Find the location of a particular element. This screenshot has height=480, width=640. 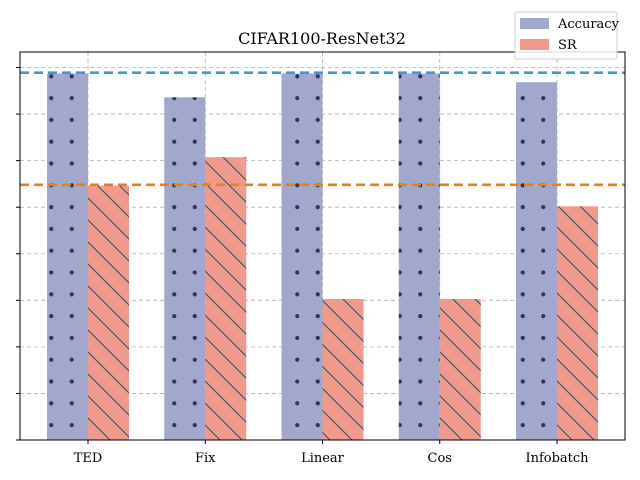

bar-sr-fix is located at coordinates (226, 299).